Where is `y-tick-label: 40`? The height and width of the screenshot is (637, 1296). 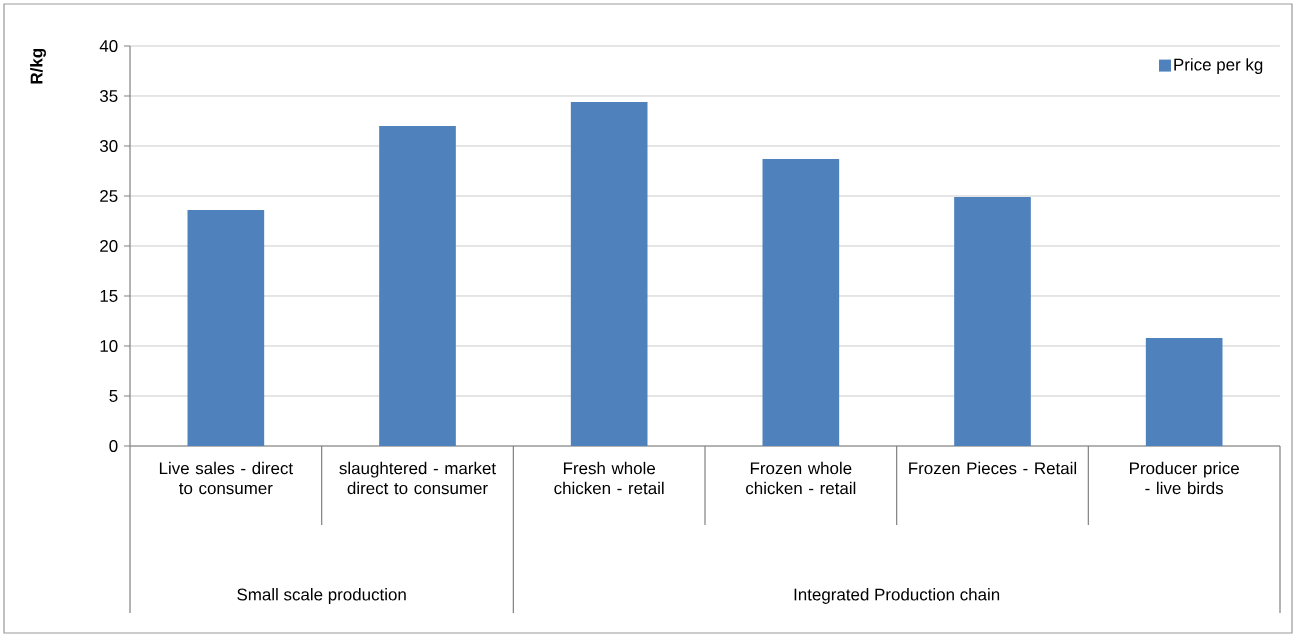
y-tick-label: 40 is located at coordinates (108, 45).